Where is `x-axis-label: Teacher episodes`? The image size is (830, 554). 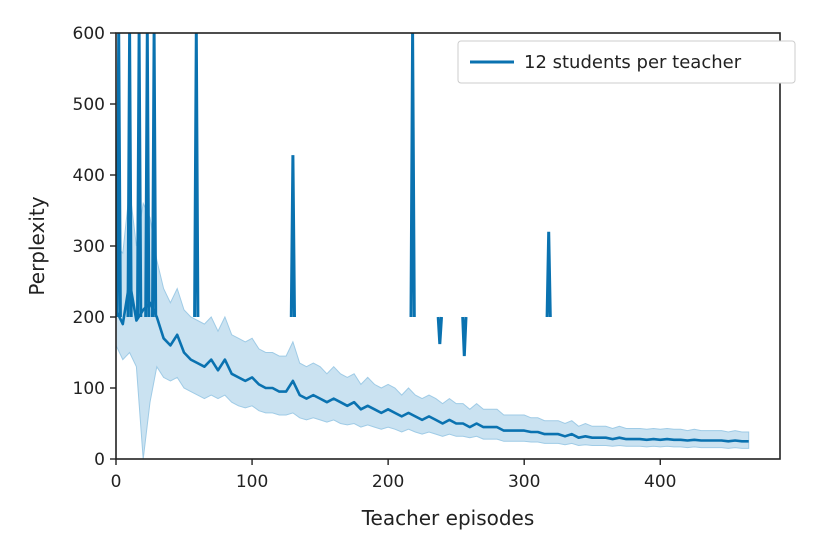
x-axis-label: Teacher episodes is located at coordinates (448, 518).